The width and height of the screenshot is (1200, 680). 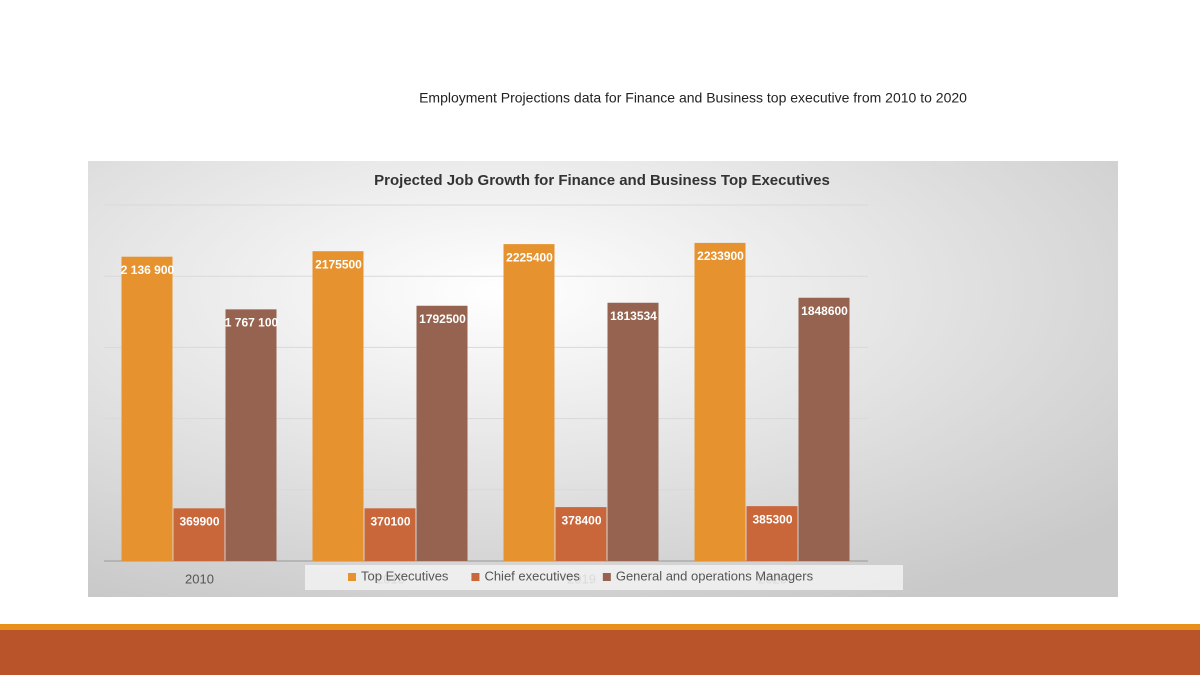 What do you see at coordinates (199, 578) in the screenshot?
I see `x-tick-label: 2010` at bounding box center [199, 578].